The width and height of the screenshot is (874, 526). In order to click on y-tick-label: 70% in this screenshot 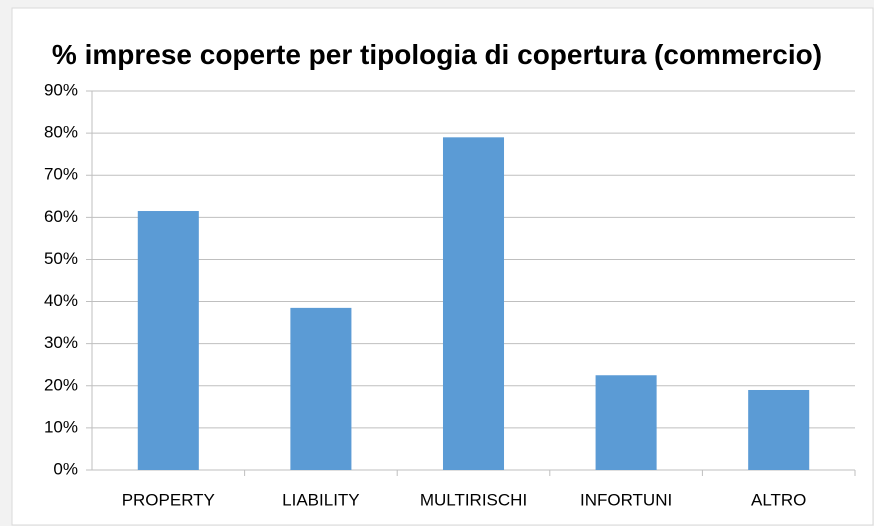, I will do `click(61, 174)`.